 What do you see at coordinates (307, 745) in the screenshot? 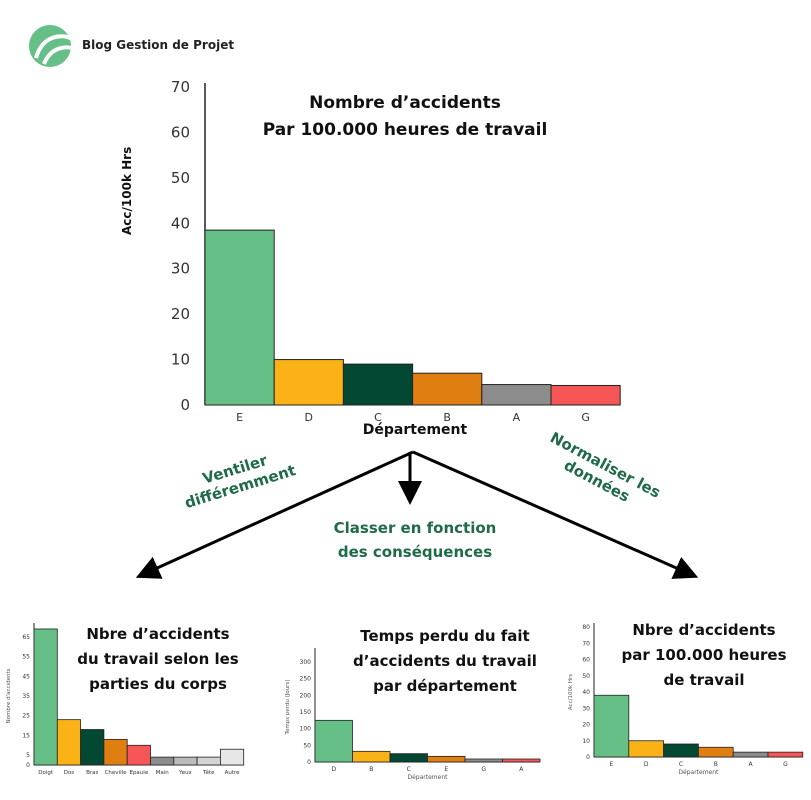
I see `lost-time-y-tick: 50` at bounding box center [307, 745].